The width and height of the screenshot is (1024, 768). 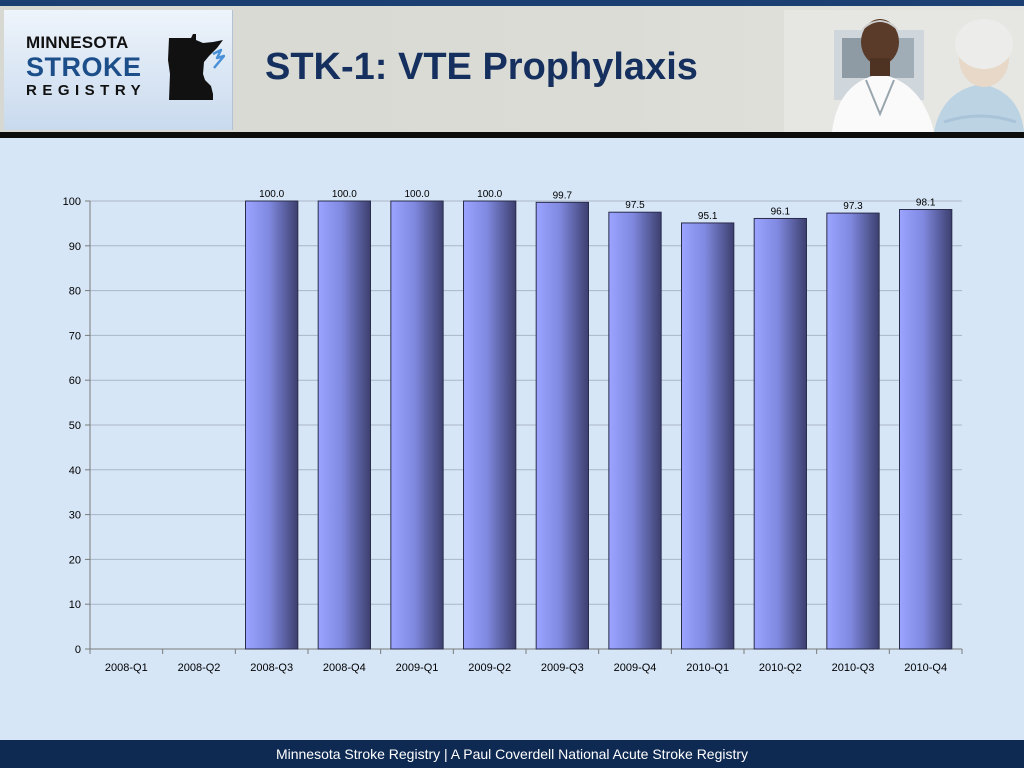 I want to click on data-label: 98.1, so click(x=926, y=203).